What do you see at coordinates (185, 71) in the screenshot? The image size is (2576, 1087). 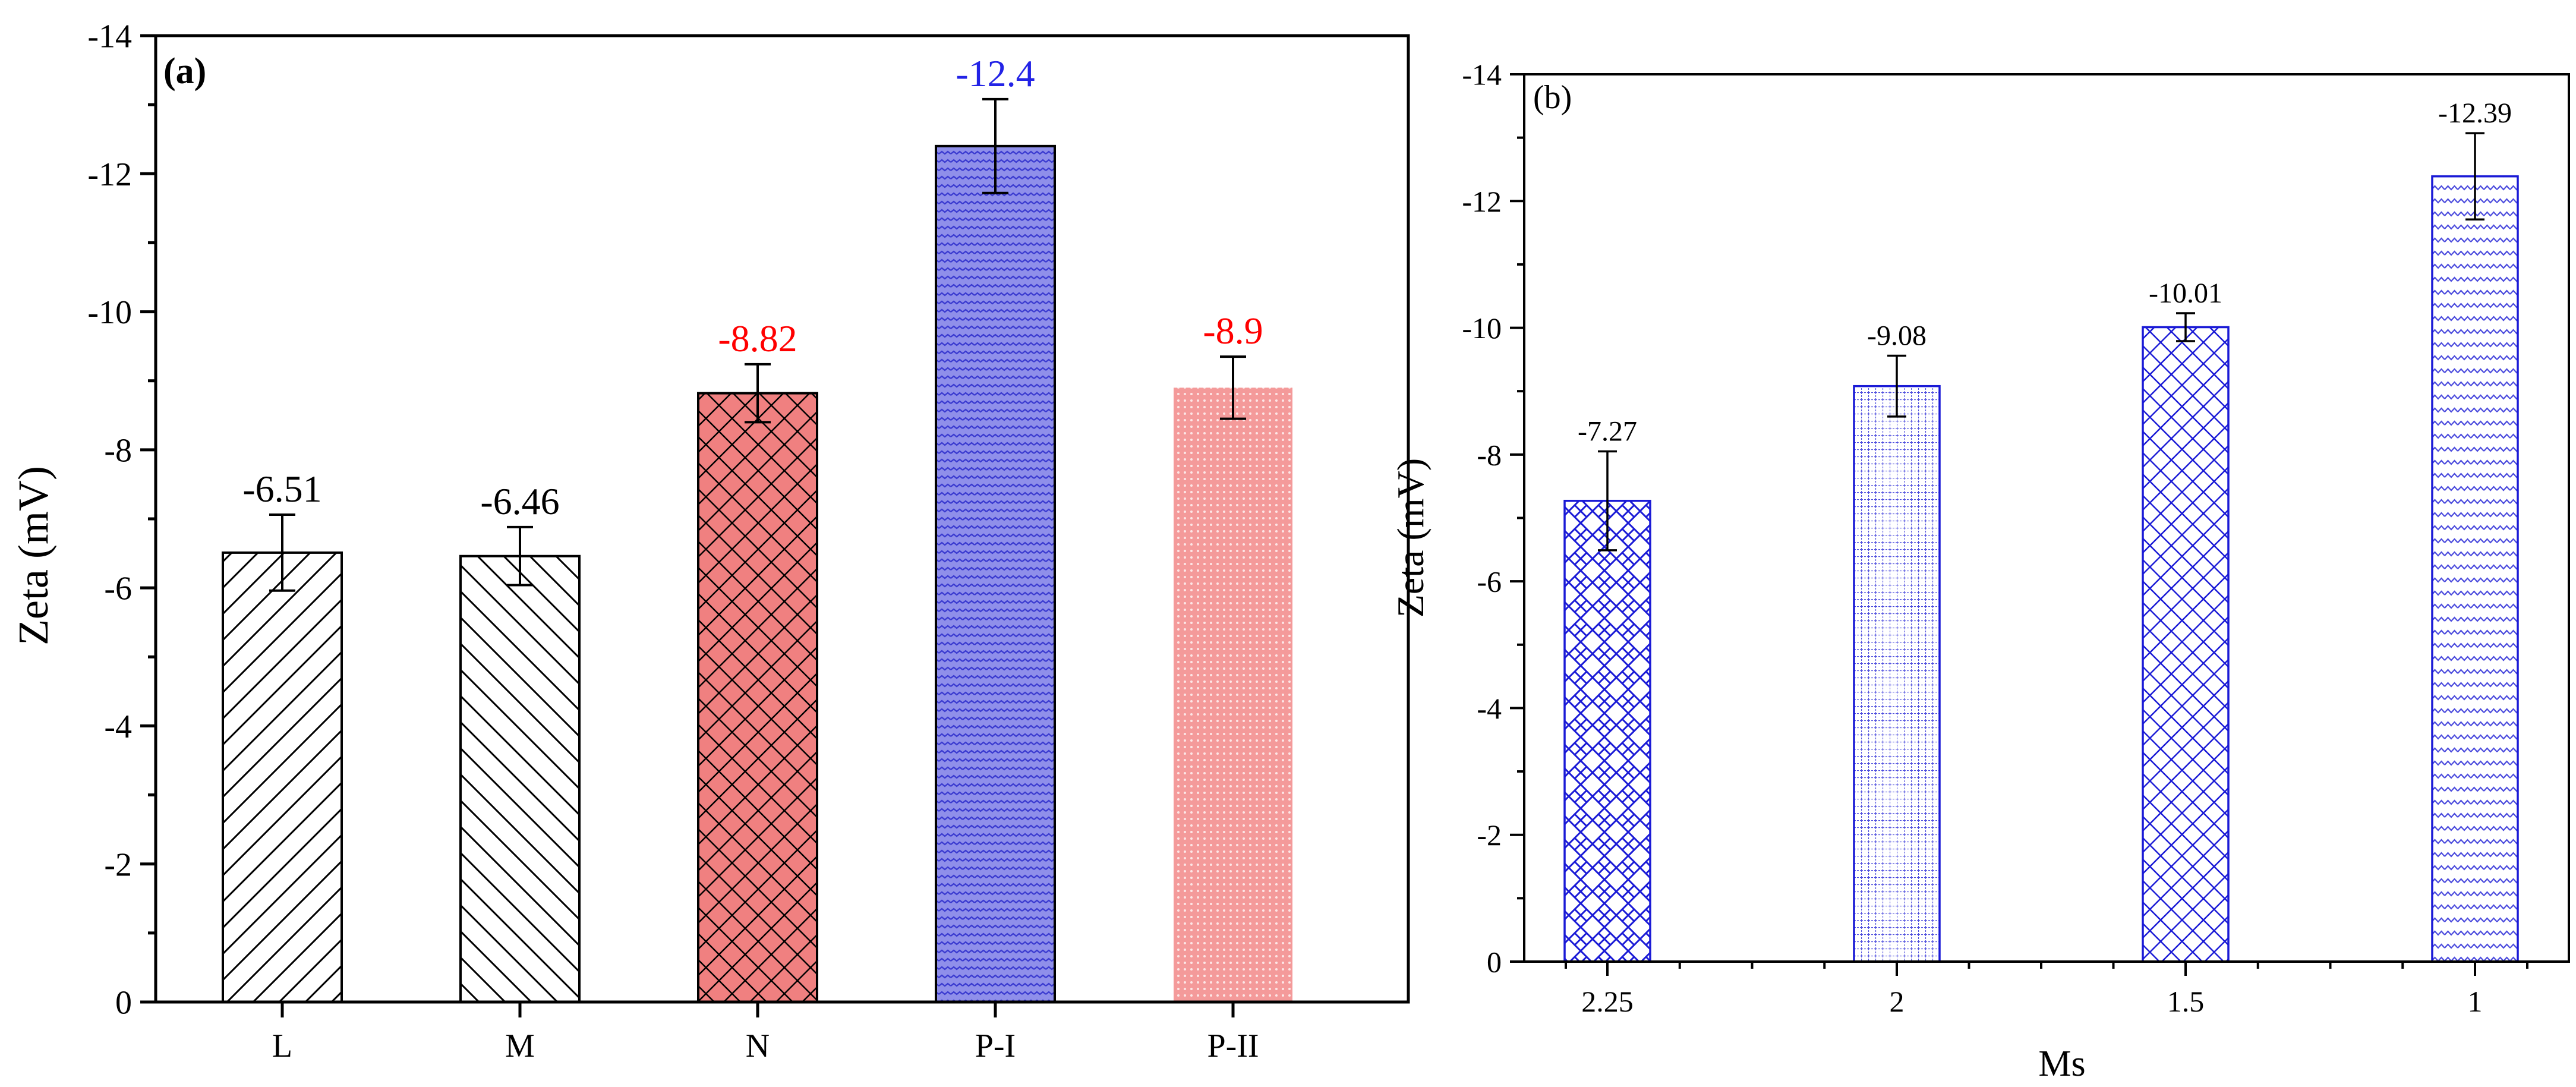 I see `panel-label: (a)` at bounding box center [185, 71].